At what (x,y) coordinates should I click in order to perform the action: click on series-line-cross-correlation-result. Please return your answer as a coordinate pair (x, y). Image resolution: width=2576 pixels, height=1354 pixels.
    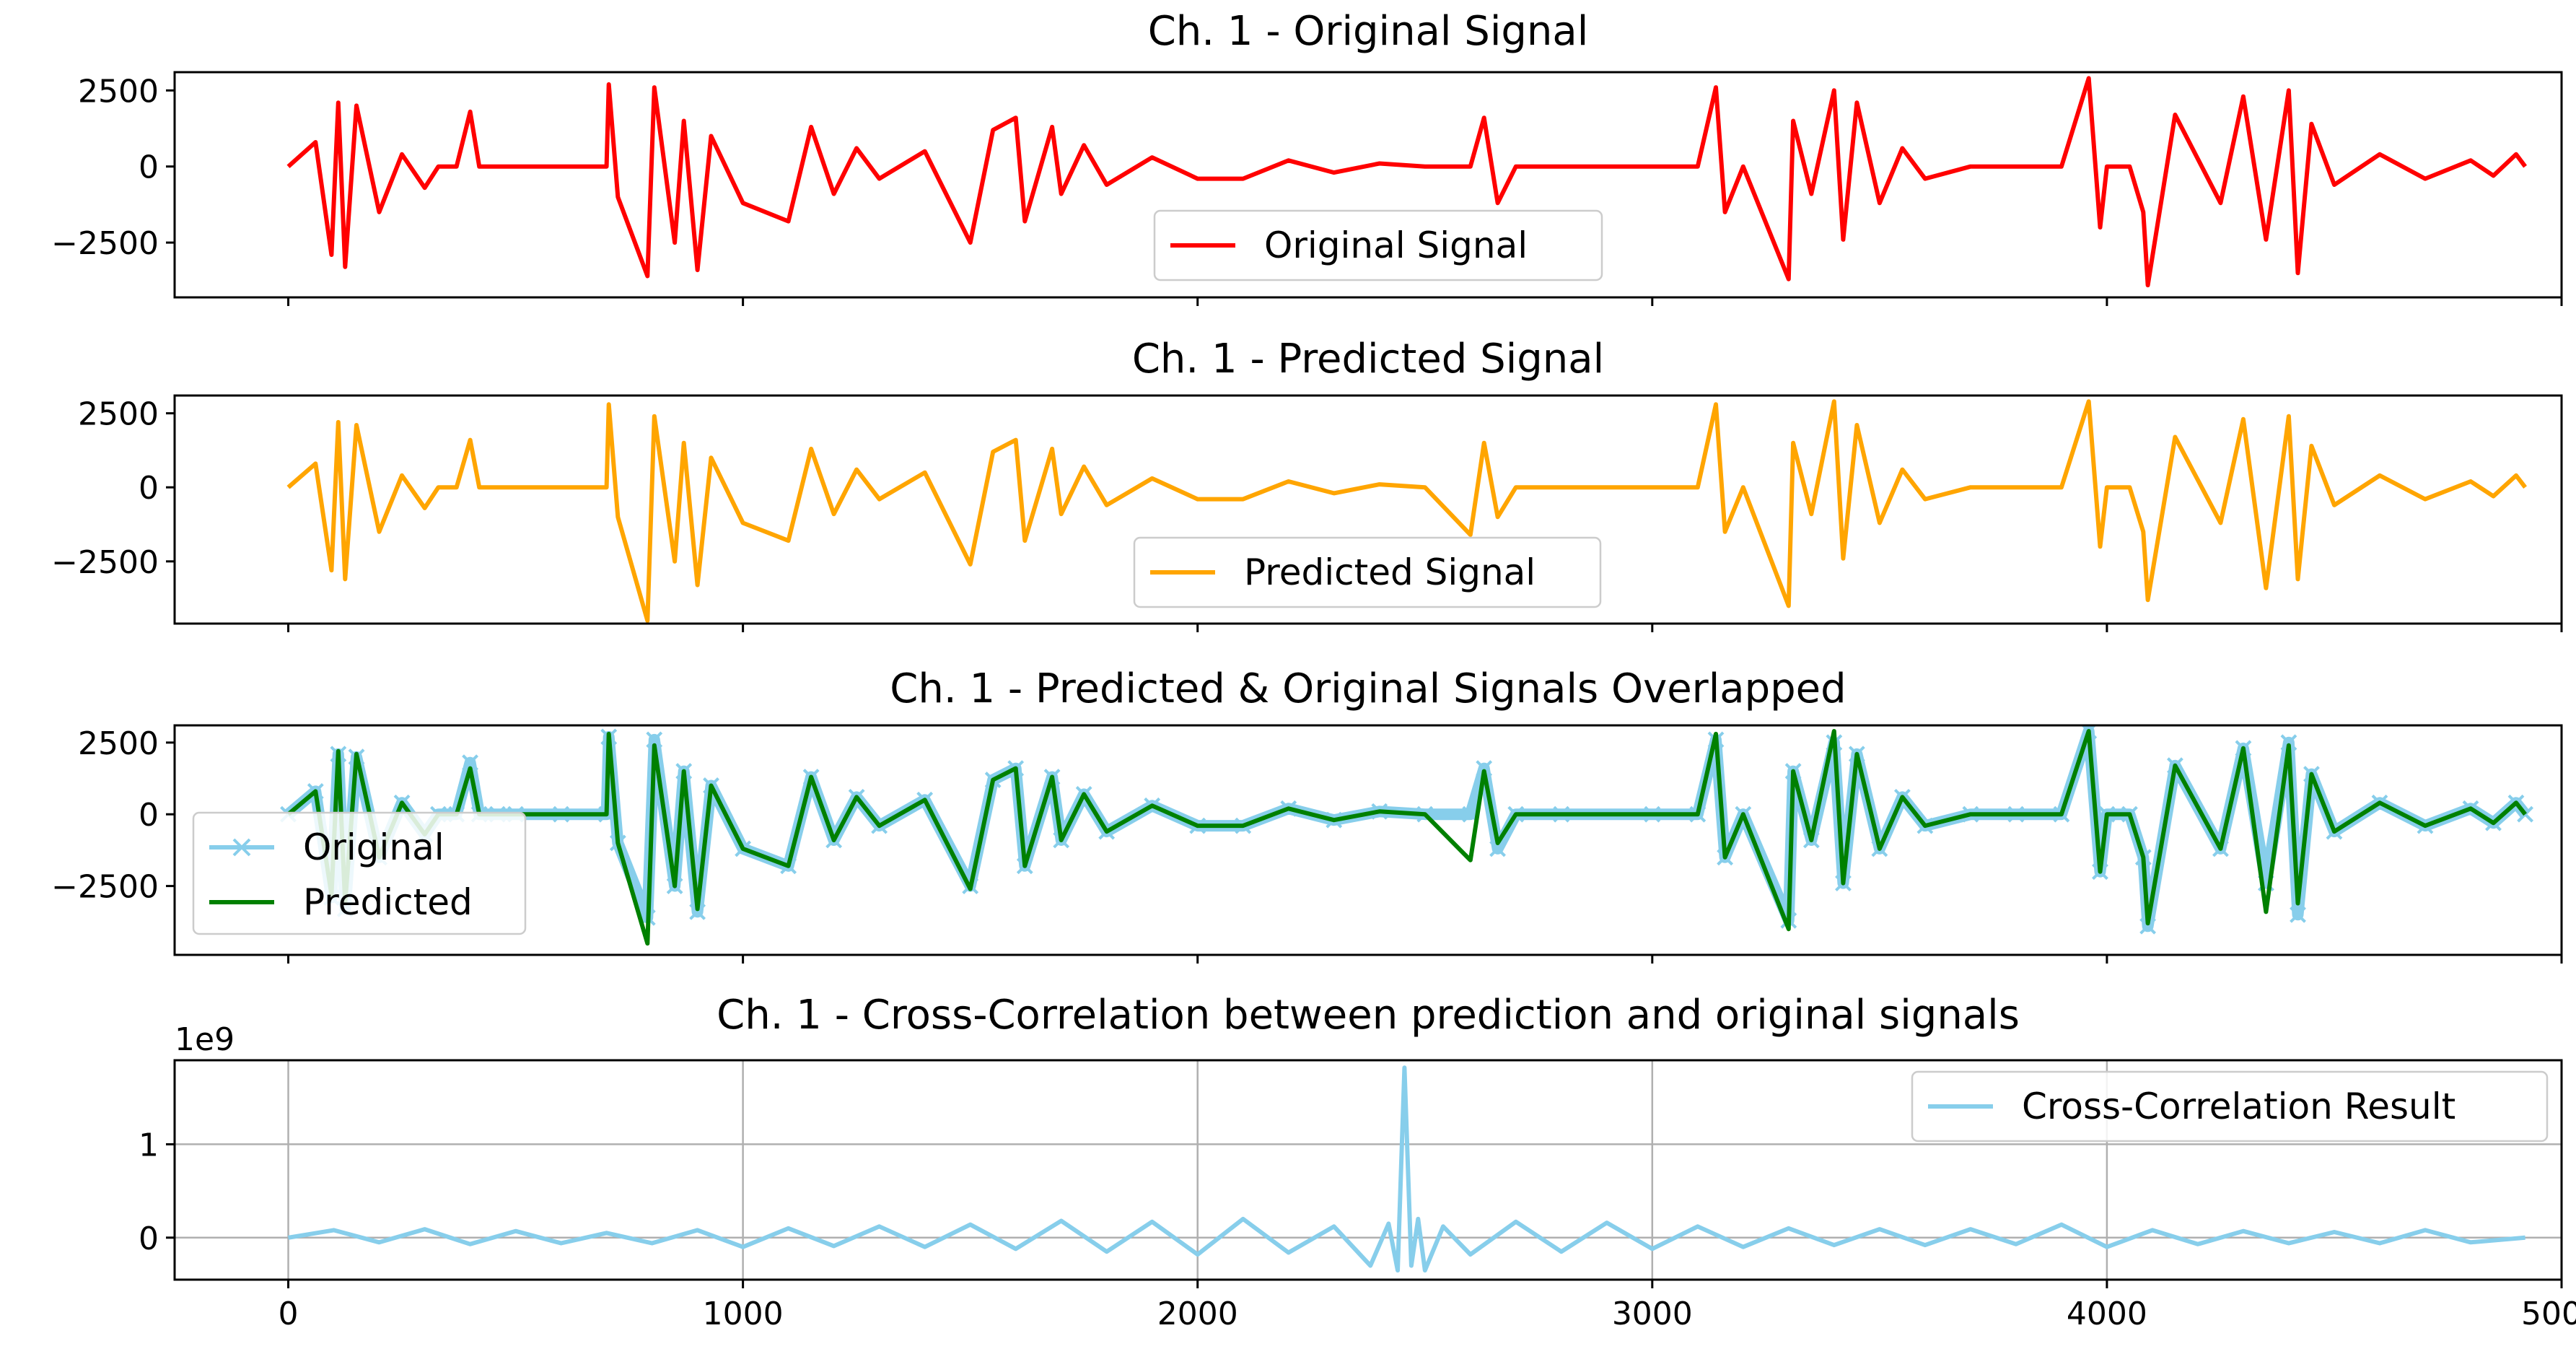
    Looking at the image, I should click on (1406, 1169).